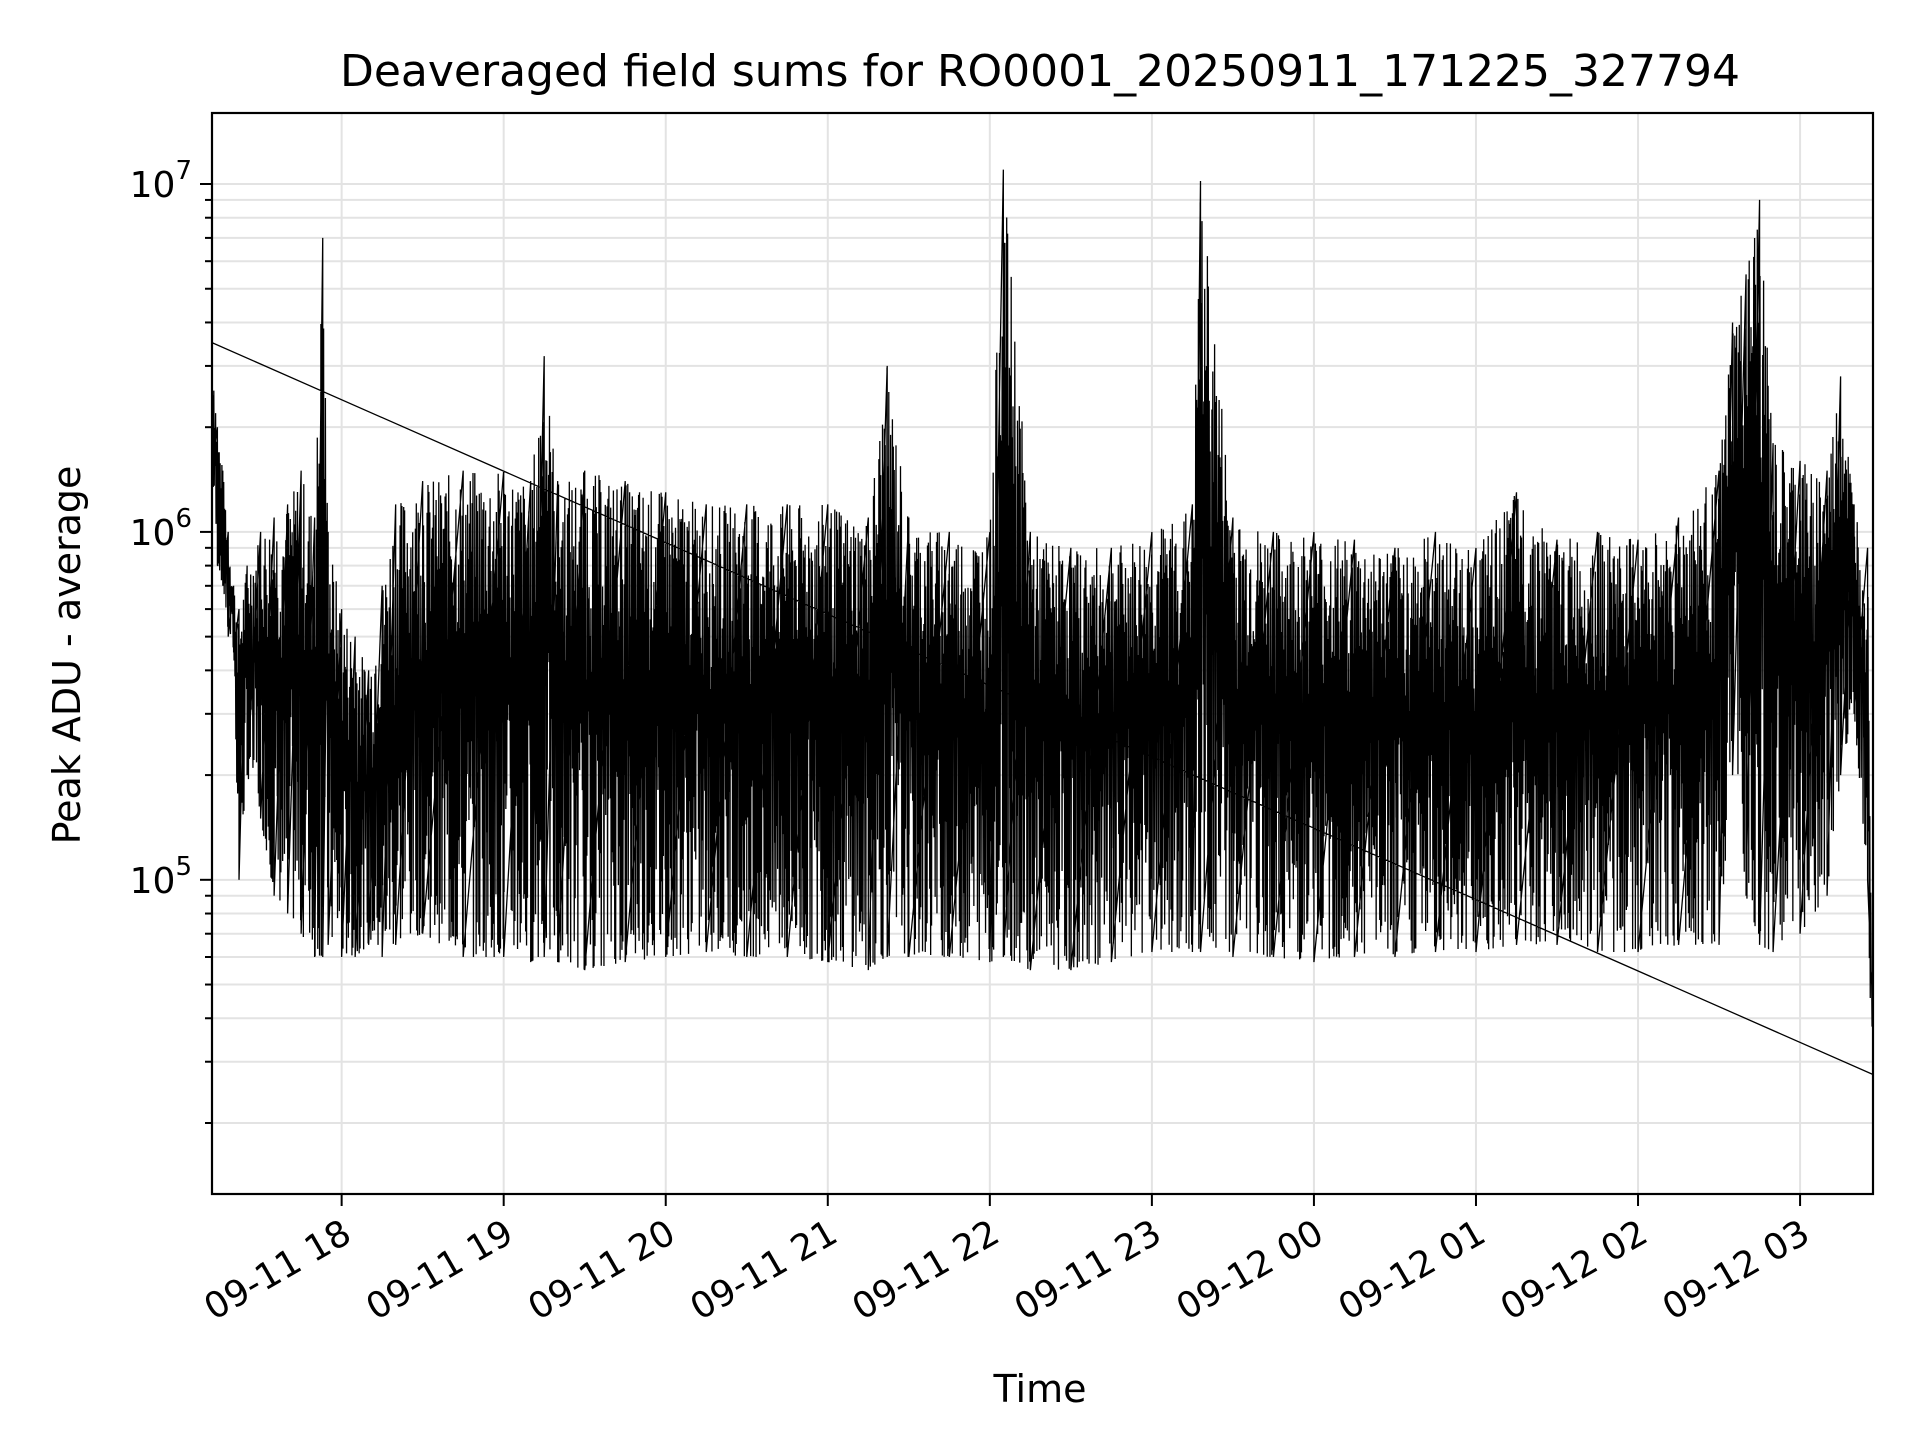  Describe the element at coordinates (171, 640) in the screenshot. I see `y-axis-ticks: 10⁵ 10⁶ 10⁷` at that location.